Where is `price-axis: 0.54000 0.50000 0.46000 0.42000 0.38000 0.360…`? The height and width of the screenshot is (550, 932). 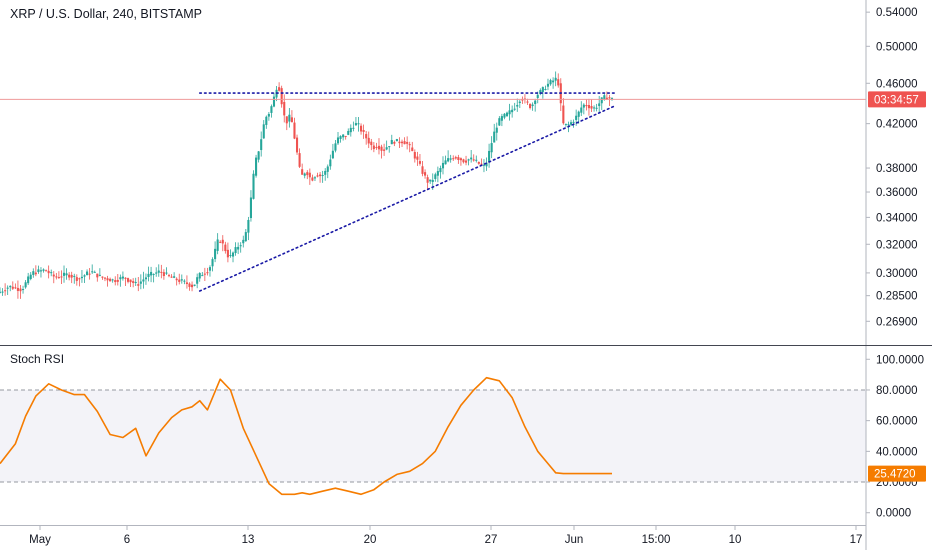 price-axis: 0.54000 0.50000 0.46000 0.42000 0.38000 0.360… is located at coordinates (896, 167).